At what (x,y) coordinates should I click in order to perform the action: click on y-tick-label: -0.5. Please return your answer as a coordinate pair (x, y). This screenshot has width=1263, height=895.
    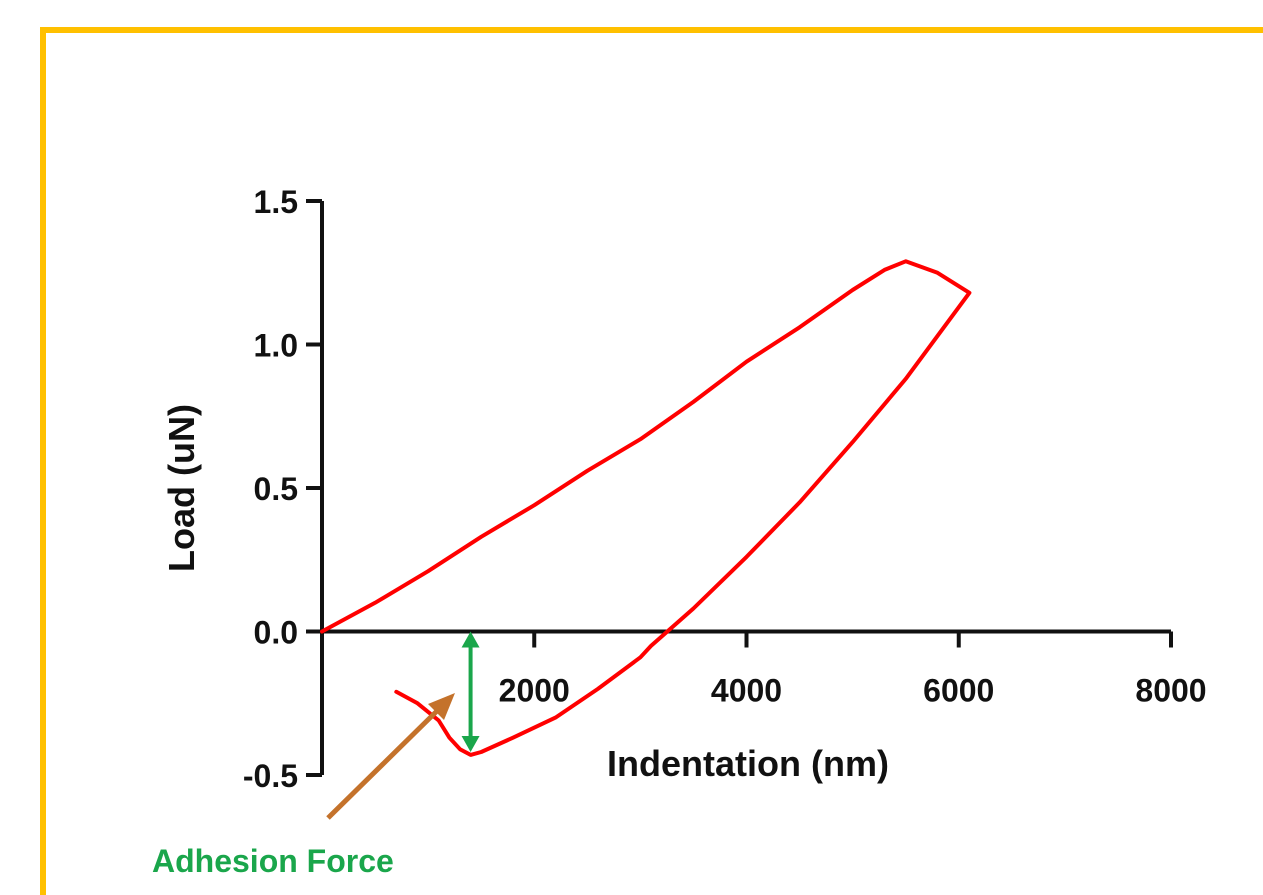
    Looking at the image, I should click on (270, 776).